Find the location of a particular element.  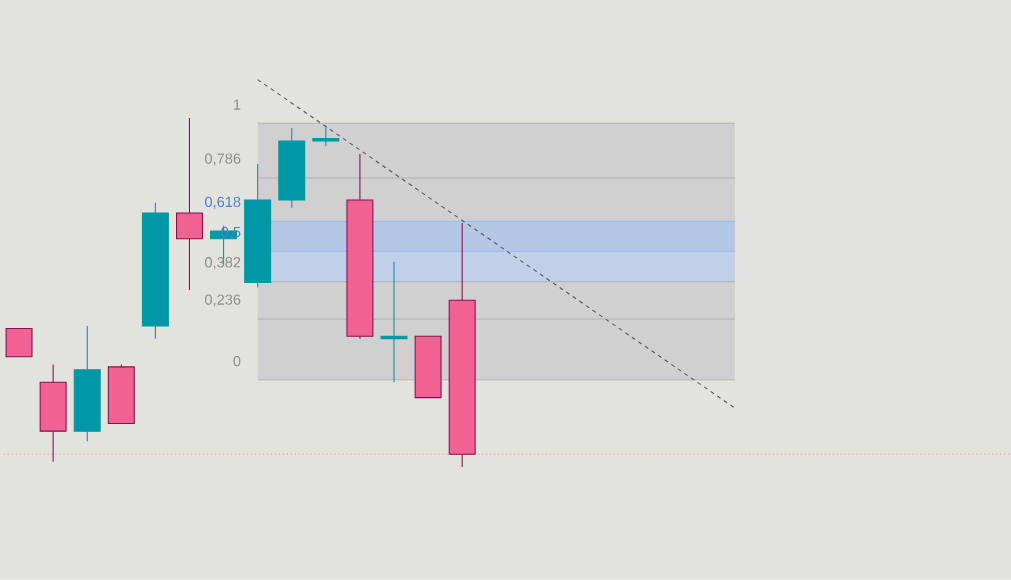

annotation: 0,786 is located at coordinates (223, 159).